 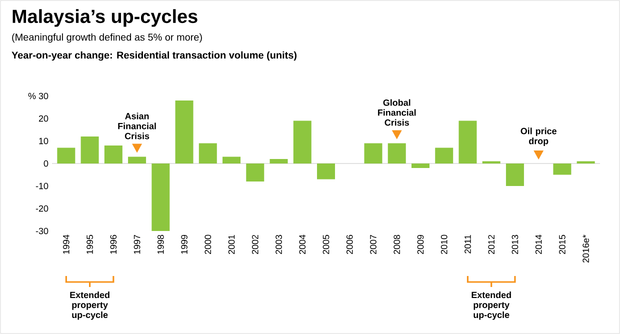 What do you see at coordinates (349, 244) in the screenshot?
I see `x-tick-label: 2006` at bounding box center [349, 244].